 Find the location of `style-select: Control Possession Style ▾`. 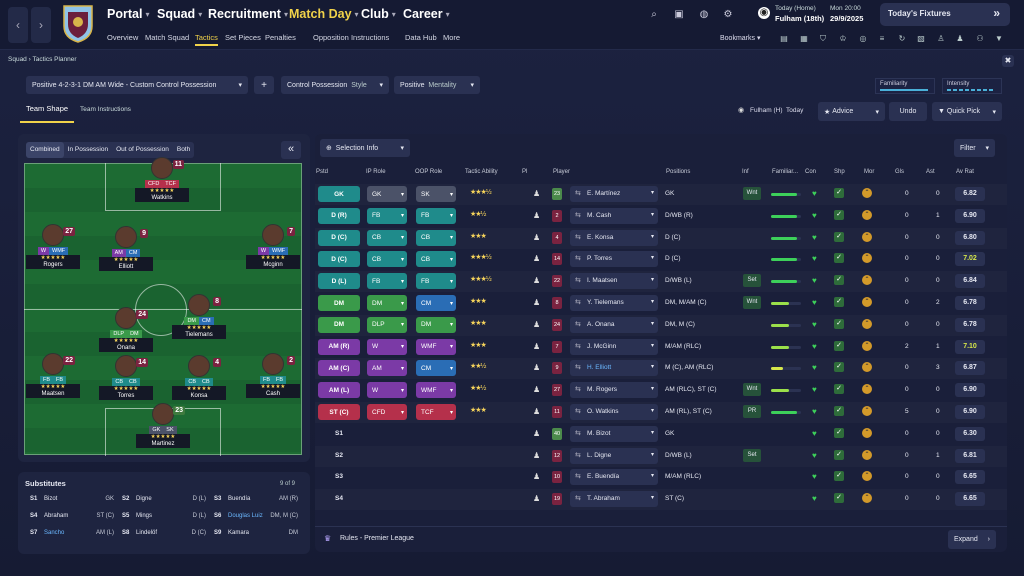

style-select: Control Possession Style ▾ is located at coordinates (335, 85).